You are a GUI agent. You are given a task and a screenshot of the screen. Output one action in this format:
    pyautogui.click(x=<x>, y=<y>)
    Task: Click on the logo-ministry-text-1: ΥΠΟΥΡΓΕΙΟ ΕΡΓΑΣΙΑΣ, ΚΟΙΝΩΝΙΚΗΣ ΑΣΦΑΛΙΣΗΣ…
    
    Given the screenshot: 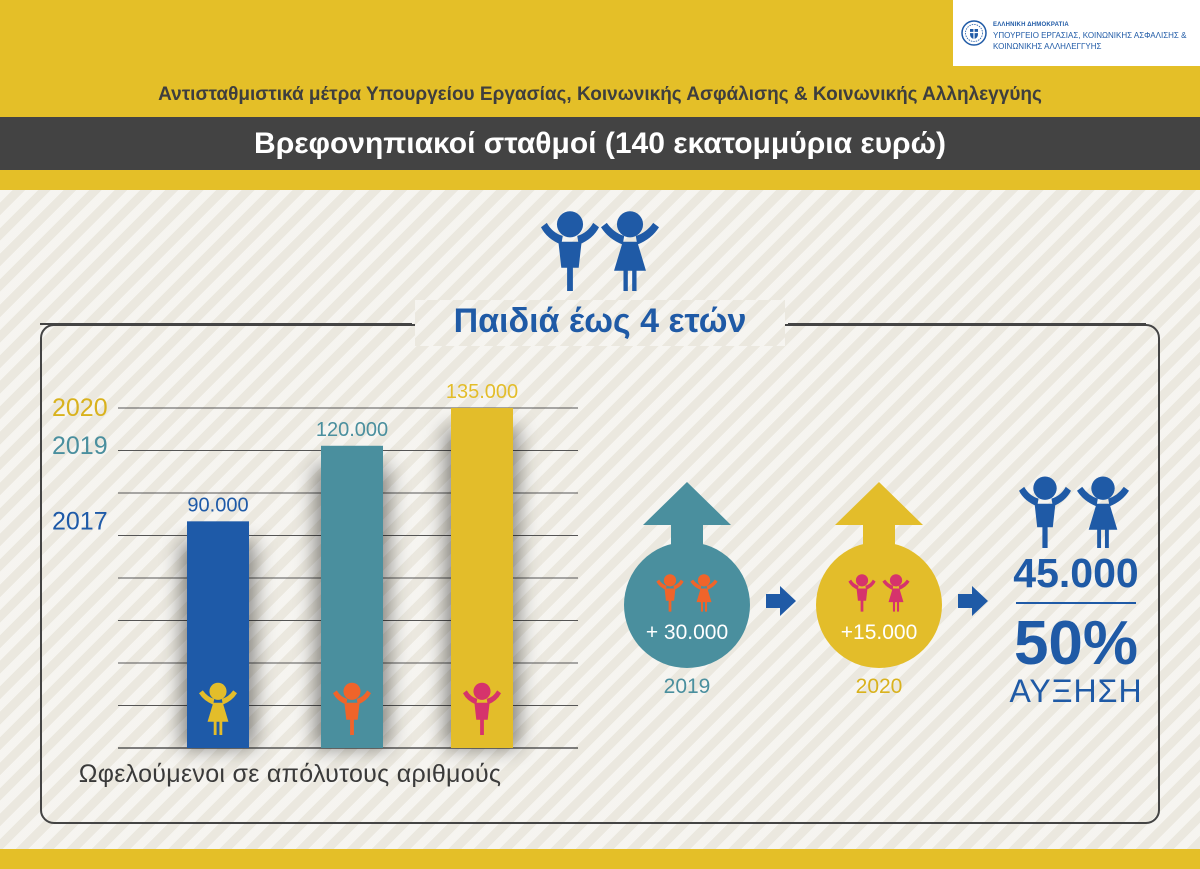 What is the action you would take?
    pyautogui.click(x=1090, y=35)
    